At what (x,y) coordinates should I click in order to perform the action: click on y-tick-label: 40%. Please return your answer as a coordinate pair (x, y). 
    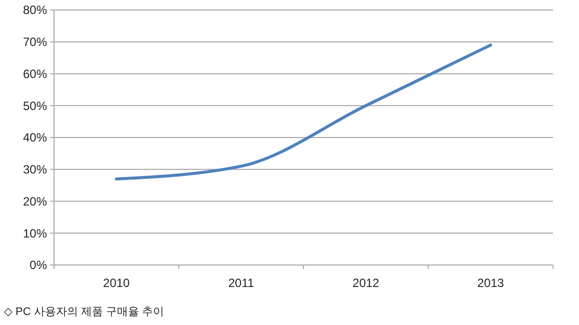
    Looking at the image, I should click on (35, 137).